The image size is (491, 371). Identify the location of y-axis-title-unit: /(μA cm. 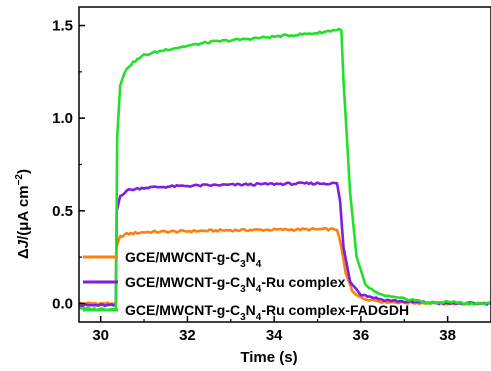
(23, 212).